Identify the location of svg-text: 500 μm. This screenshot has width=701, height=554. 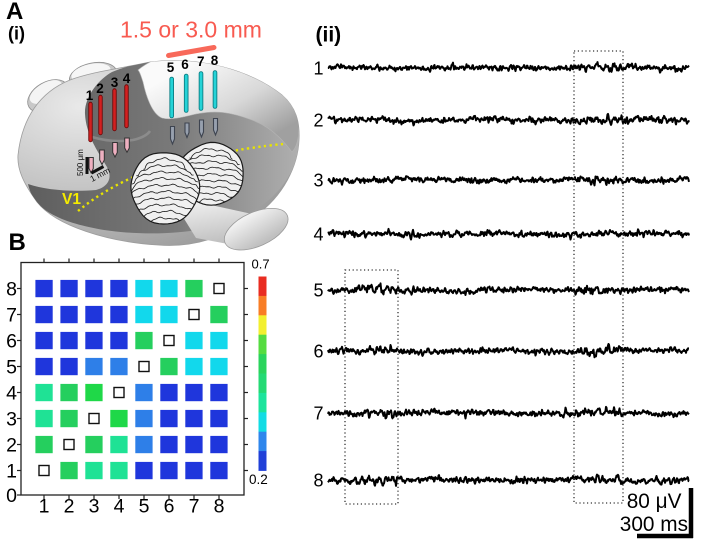
(80, 162).